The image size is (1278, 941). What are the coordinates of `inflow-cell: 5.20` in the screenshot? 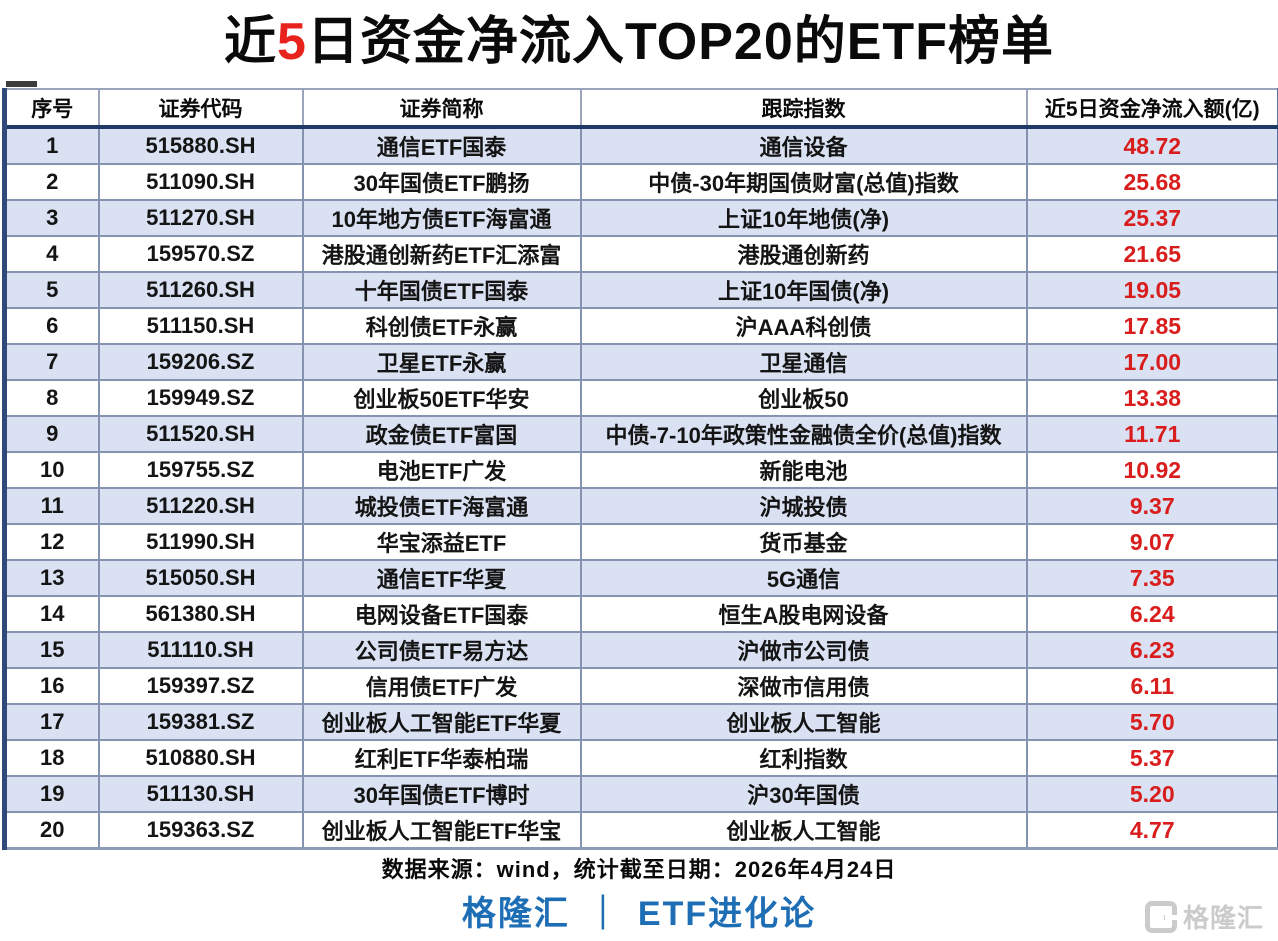 It's located at (1151, 794).